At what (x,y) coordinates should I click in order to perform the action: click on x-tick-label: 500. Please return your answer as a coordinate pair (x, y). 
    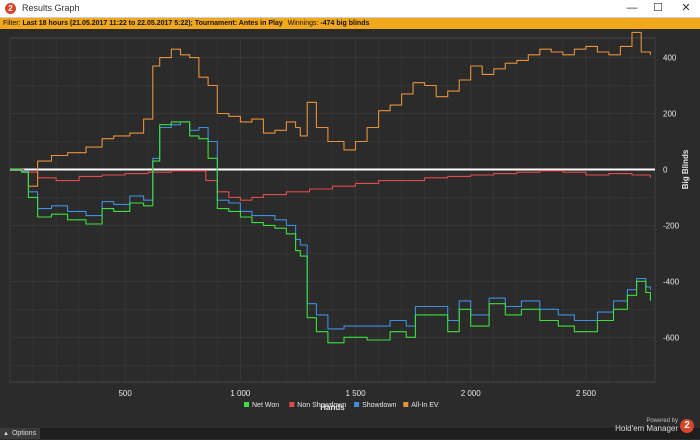
    Looking at the image, I should click on (125, 393).